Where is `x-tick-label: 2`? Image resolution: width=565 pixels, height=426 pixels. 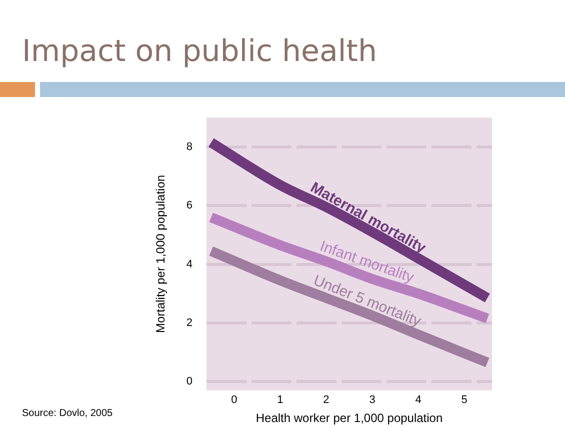 x-tick-label: 2 is located at coordinates (326, 400).